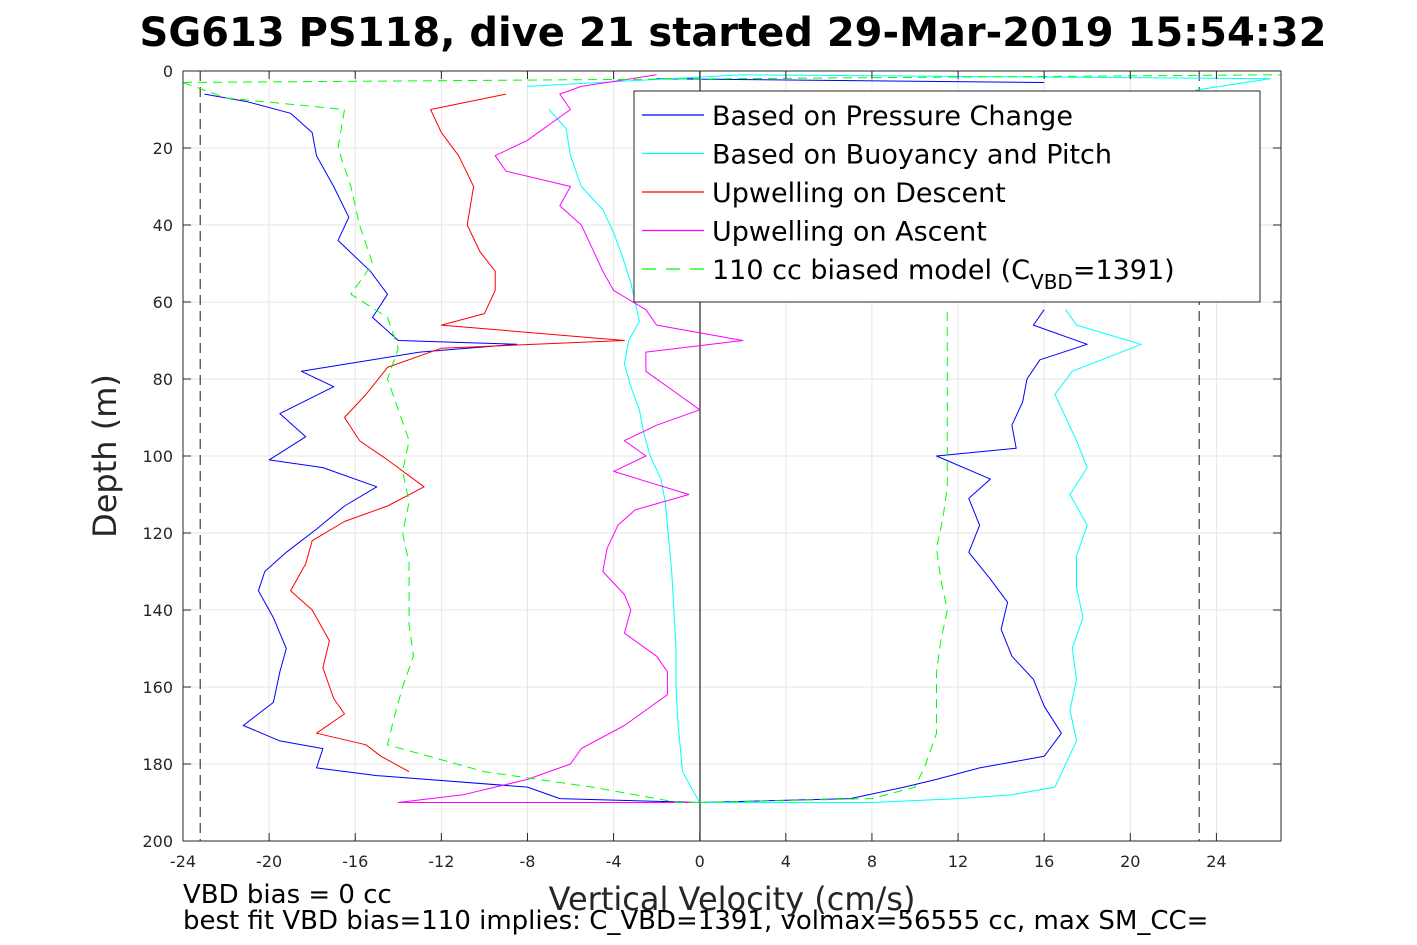 The width and height of the screenshot is (1417, 945). I want to click on x-tick-label: -4, so click(614, 861).